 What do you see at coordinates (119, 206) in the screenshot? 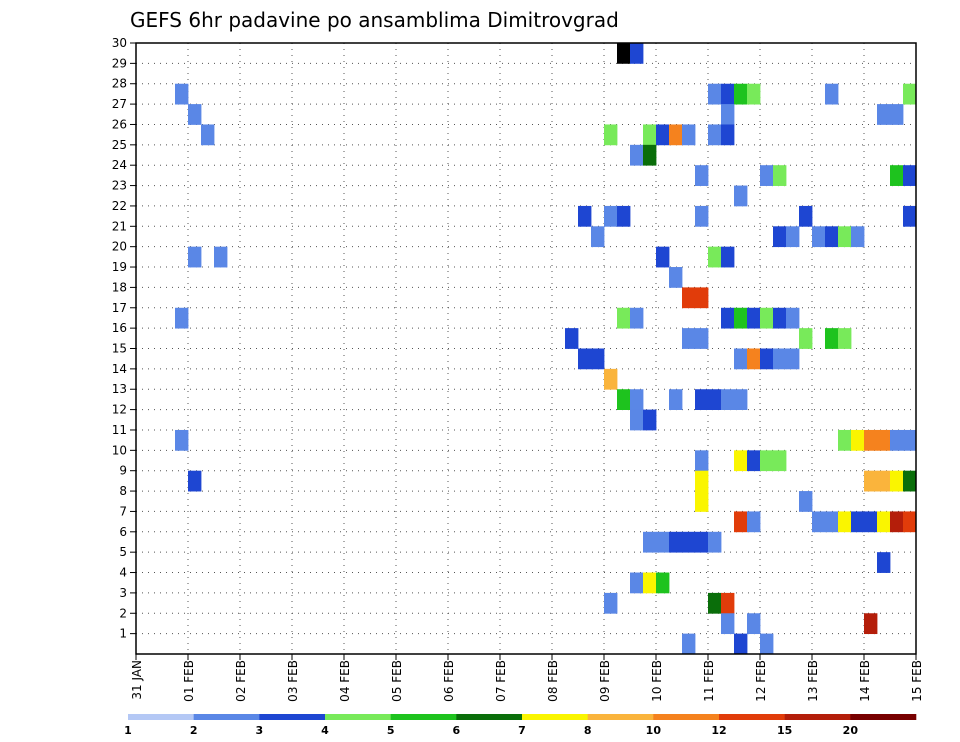
I see `y-tick-label: 22` at bounding box center [119, 206].